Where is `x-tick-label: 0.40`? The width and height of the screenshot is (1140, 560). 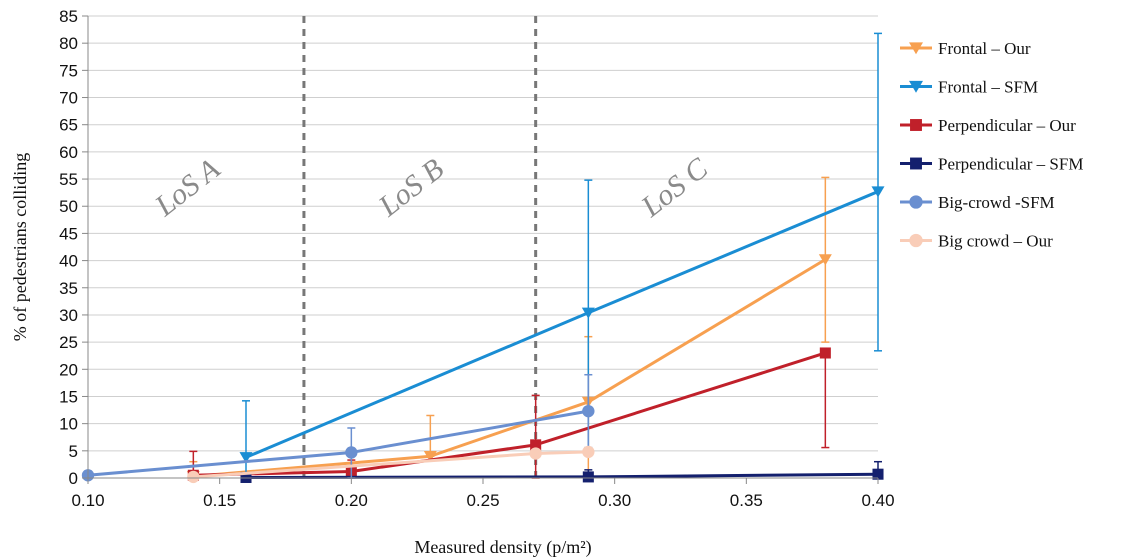 x-tick-label: 0.40 is located at coordinates (877, 500).